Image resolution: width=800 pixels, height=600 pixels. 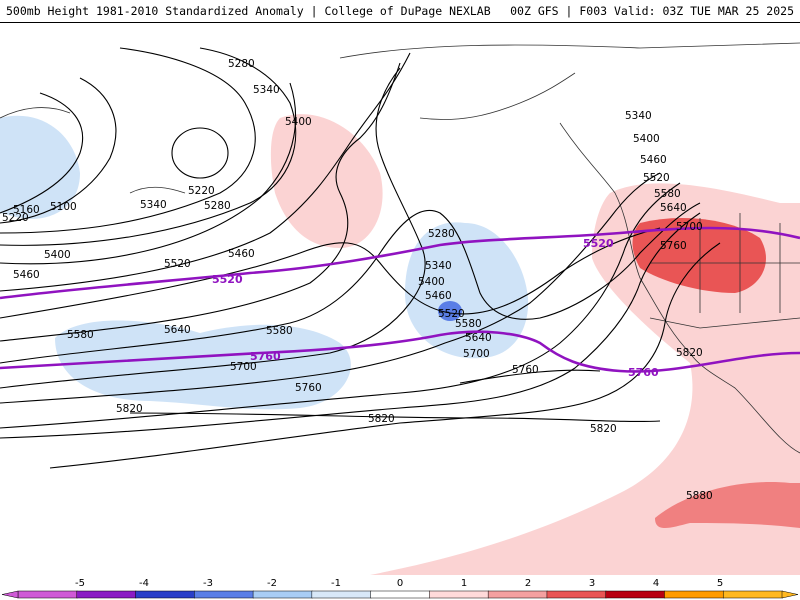 What do you see at coordinates (227, 279) in the screenshot?
I see `highlight-label-5520-west: 5520` at bounding box center [227, 279].